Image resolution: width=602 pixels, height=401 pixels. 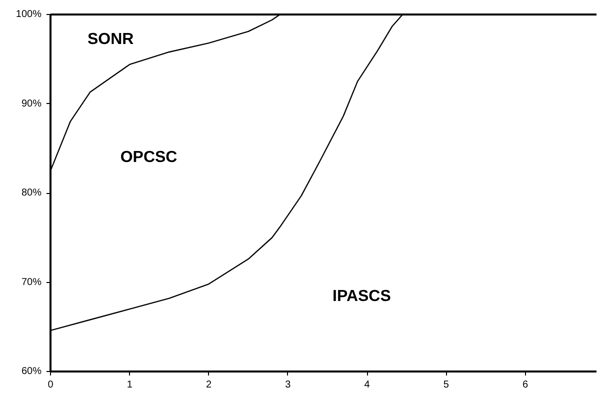 What do you see at coordinates (129, 385) in the screenshot?
I see `x-tick-label: 1` at bounding box center [129, 385].